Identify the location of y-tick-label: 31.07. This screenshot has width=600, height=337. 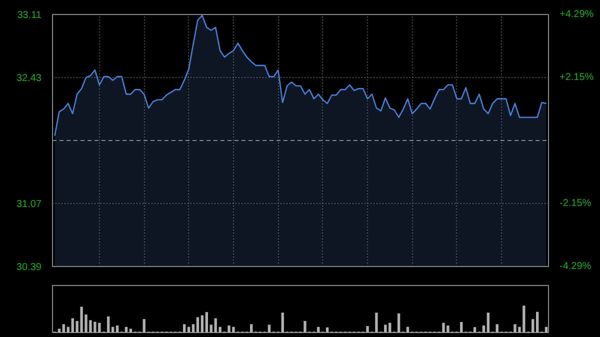
(29, 204).